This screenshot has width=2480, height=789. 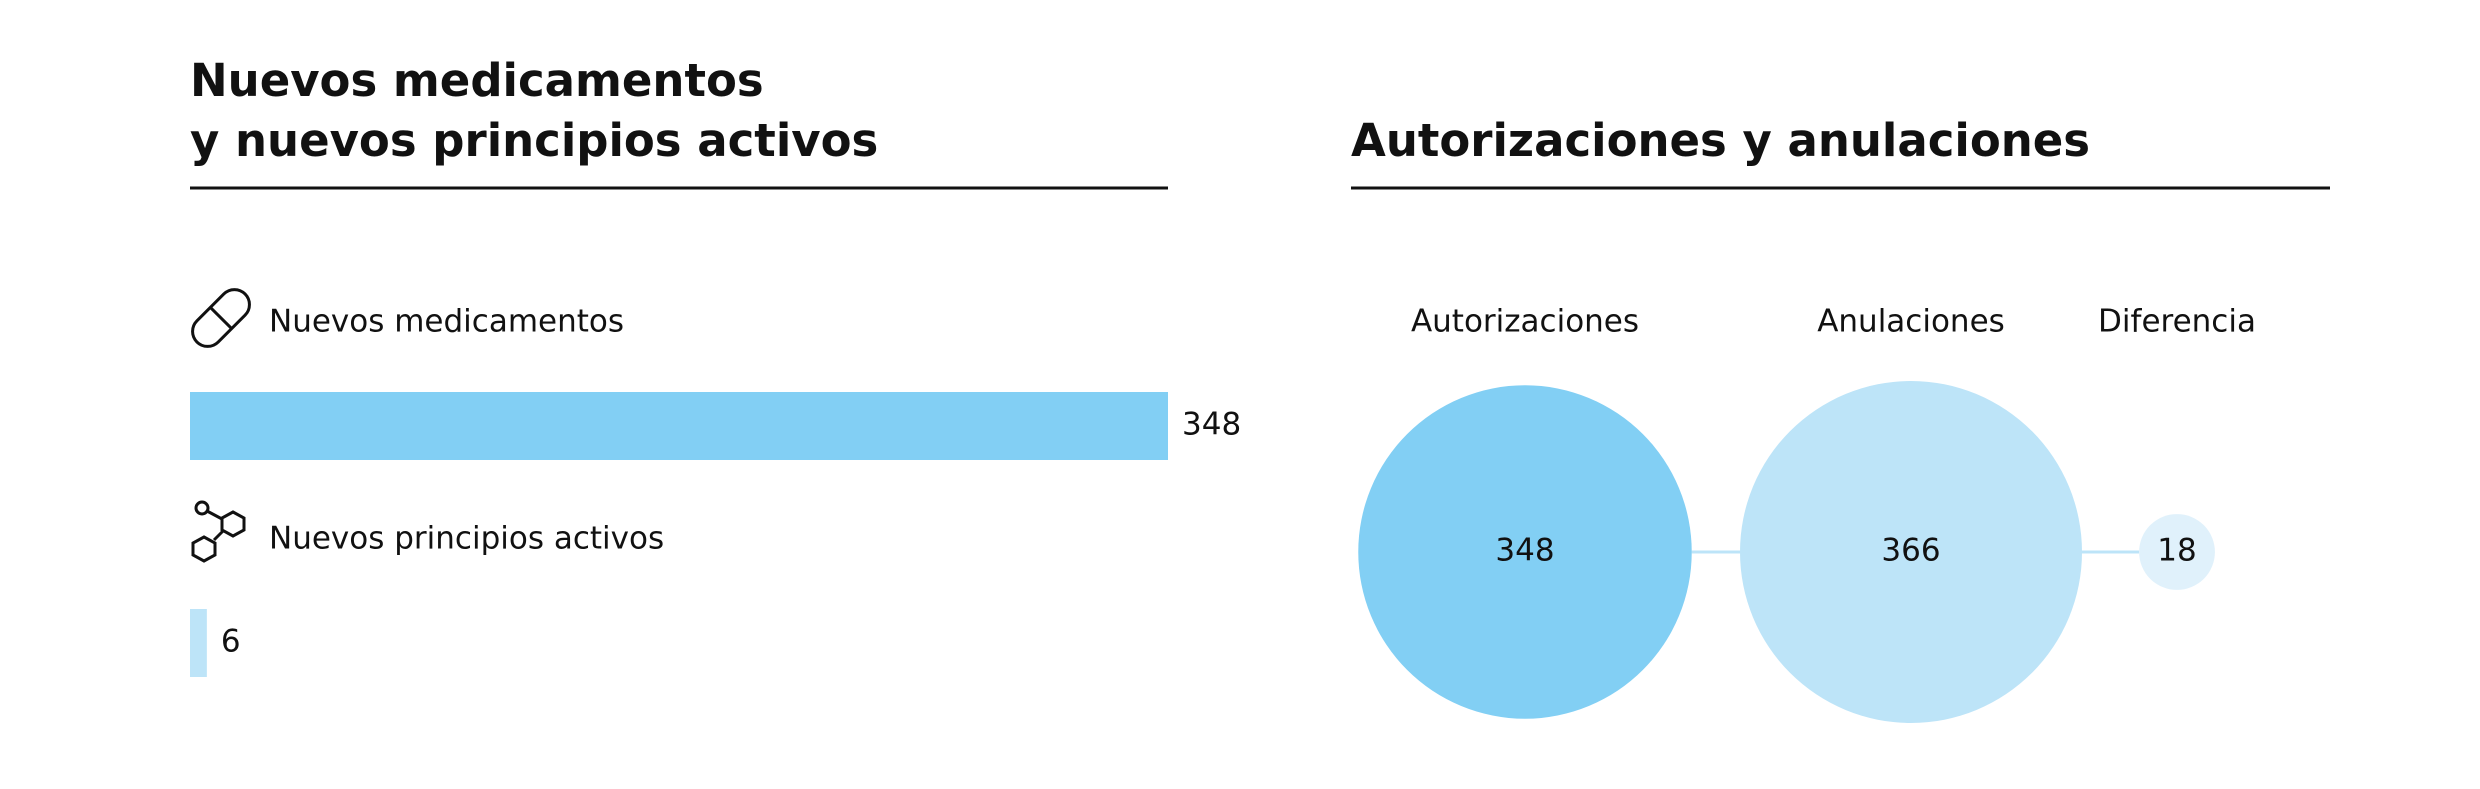 What do you see at coordinates (477, 80) in the screenshot?
I see `chart-title-line: Nuevos medicamentos` at bounding box center [477, 80].